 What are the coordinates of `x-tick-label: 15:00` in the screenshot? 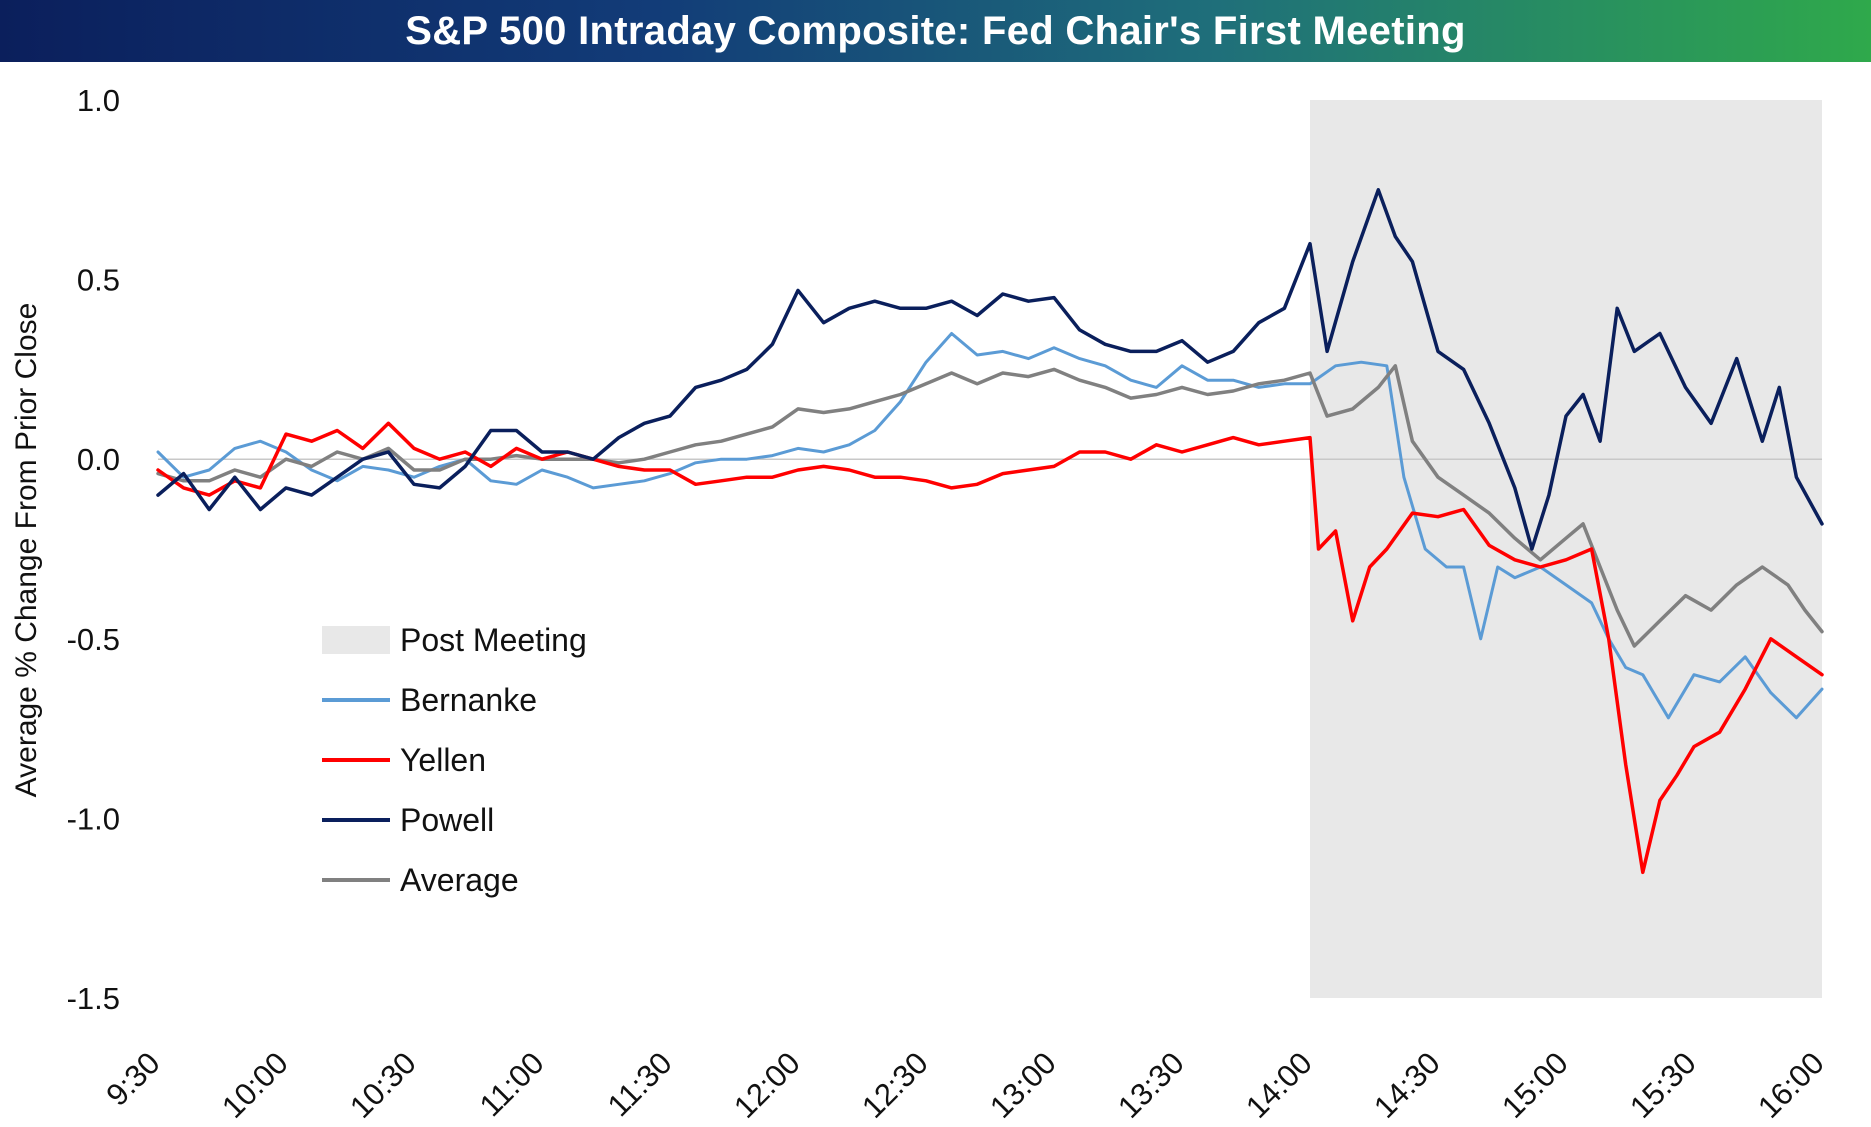 It's located at (1535, 1085).